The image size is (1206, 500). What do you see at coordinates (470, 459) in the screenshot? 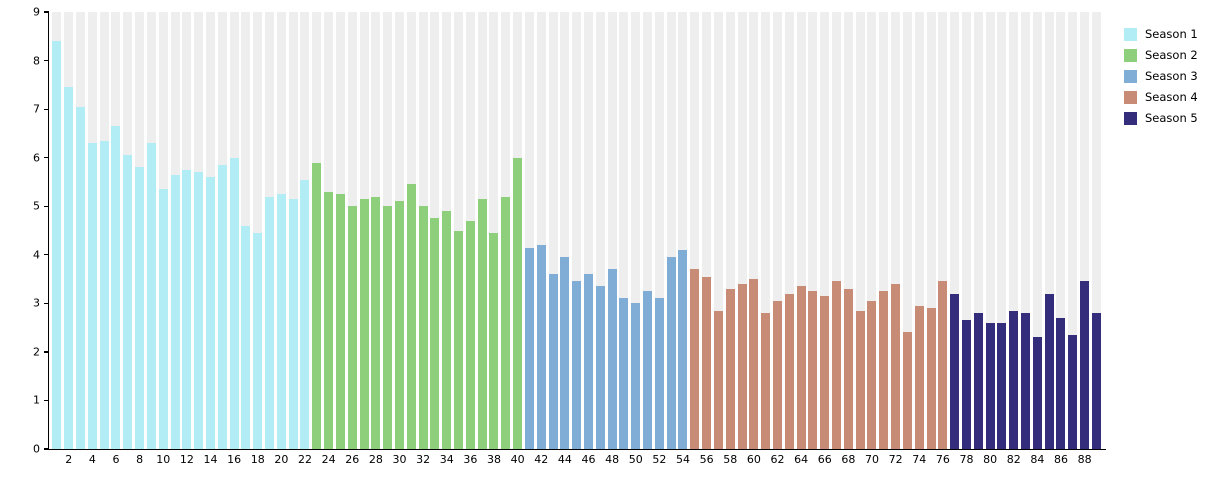
I see `x-tick-label-36: 36` at bounding box center [470, 459].